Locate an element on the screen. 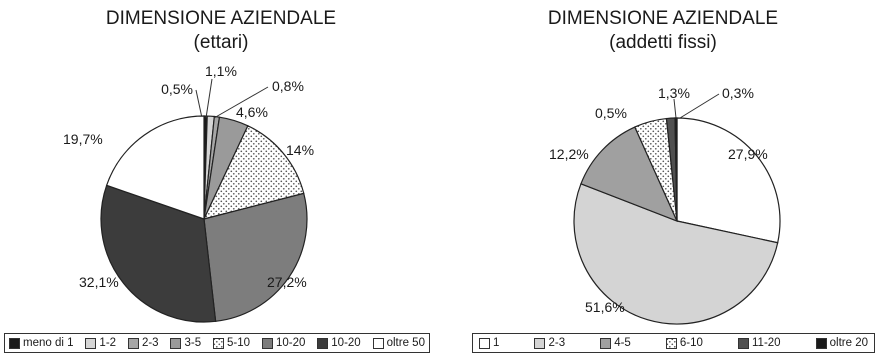  legend-item: 11-20 is located at coordinates (759, 343).